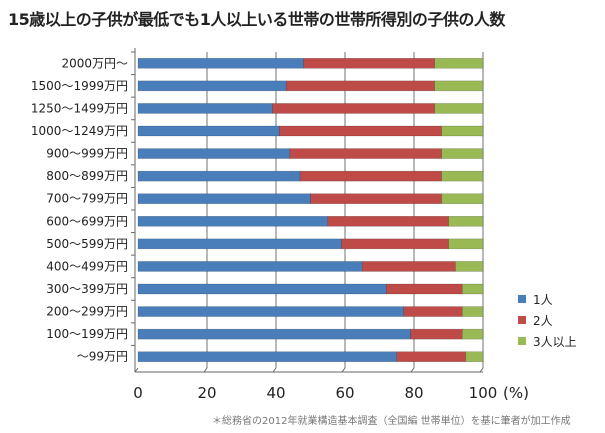 The height and width of the screenshot is (433, 605). What do you see at coordinates (79, 131) in the screenshot?
I see `category-label: 1000〜1249万円` at bounding box center [79, 131].